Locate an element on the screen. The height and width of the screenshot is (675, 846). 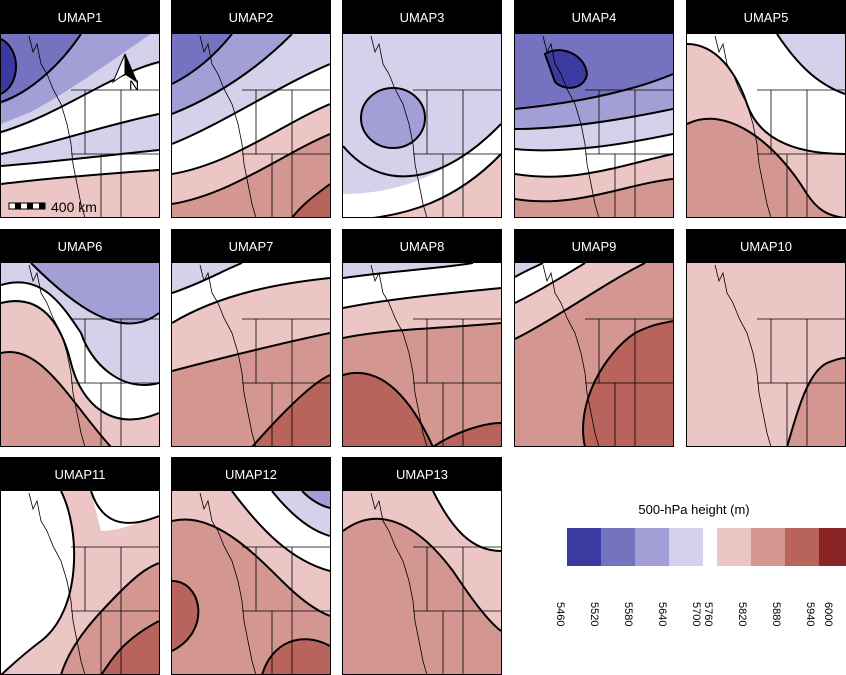
legend-tick-label: 5820 is located at coordinates (742, 614).